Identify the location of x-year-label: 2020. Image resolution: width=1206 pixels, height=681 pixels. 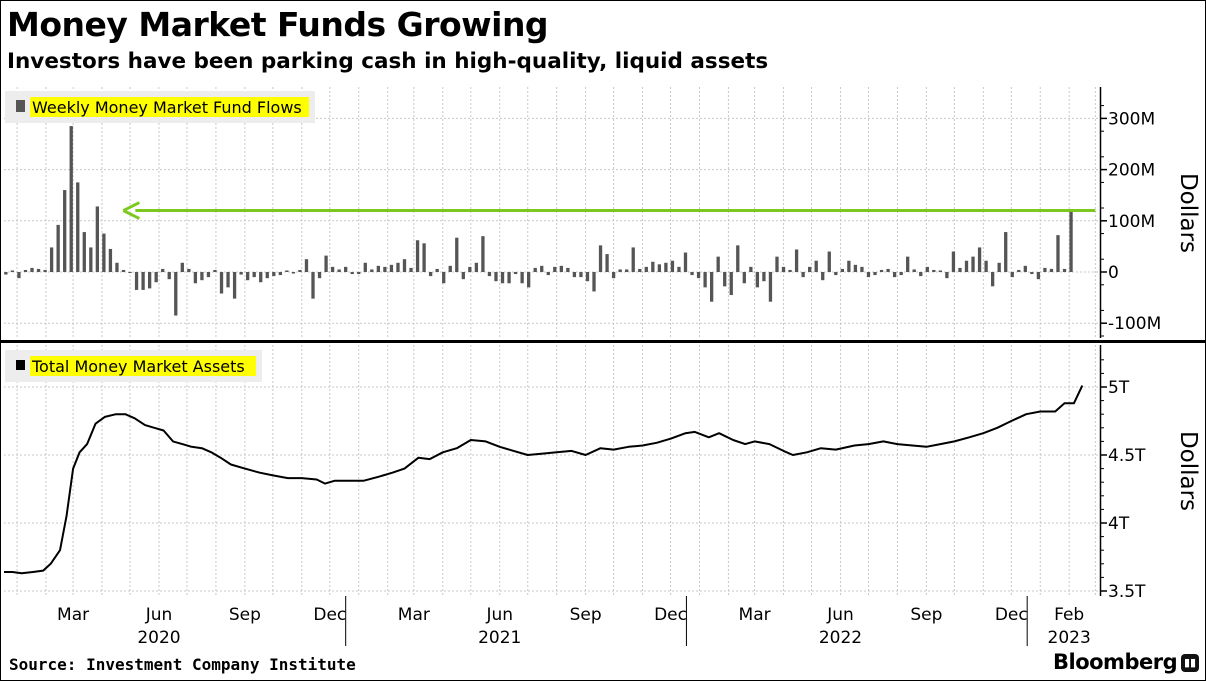
(158, 638).